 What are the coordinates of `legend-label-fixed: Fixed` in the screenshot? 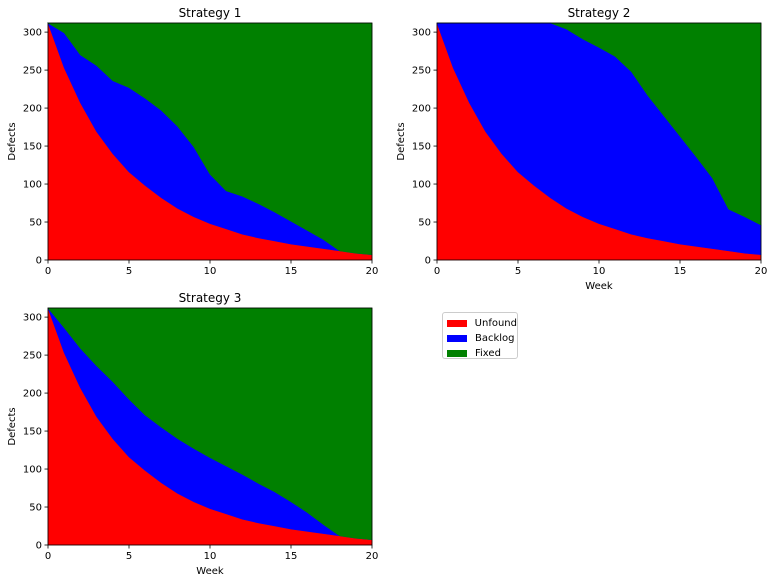 It's located at (488, 353).